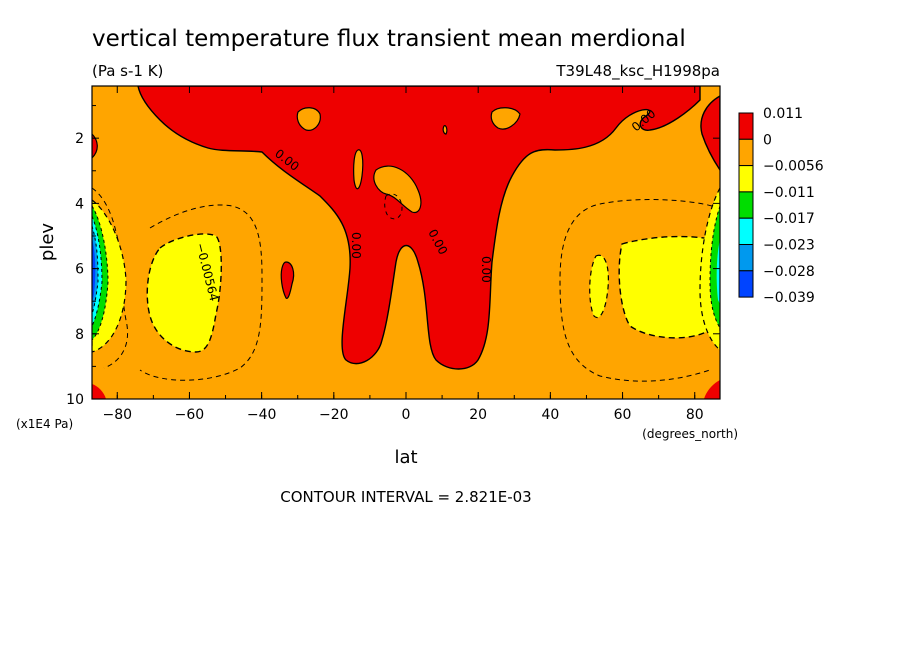 This screenshot has height=654, width=904. I want to click on y-tick-label: 2, so click(79, 139).